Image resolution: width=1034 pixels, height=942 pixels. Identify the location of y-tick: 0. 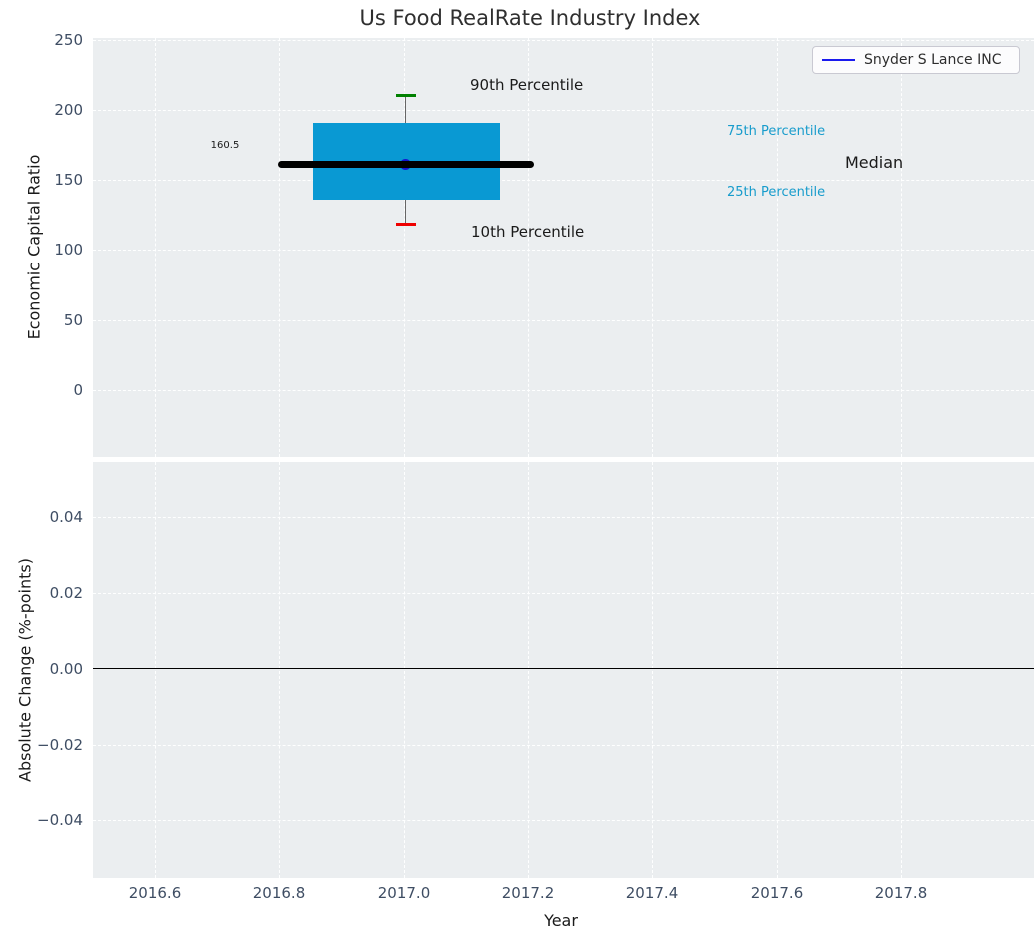
(78, 390).